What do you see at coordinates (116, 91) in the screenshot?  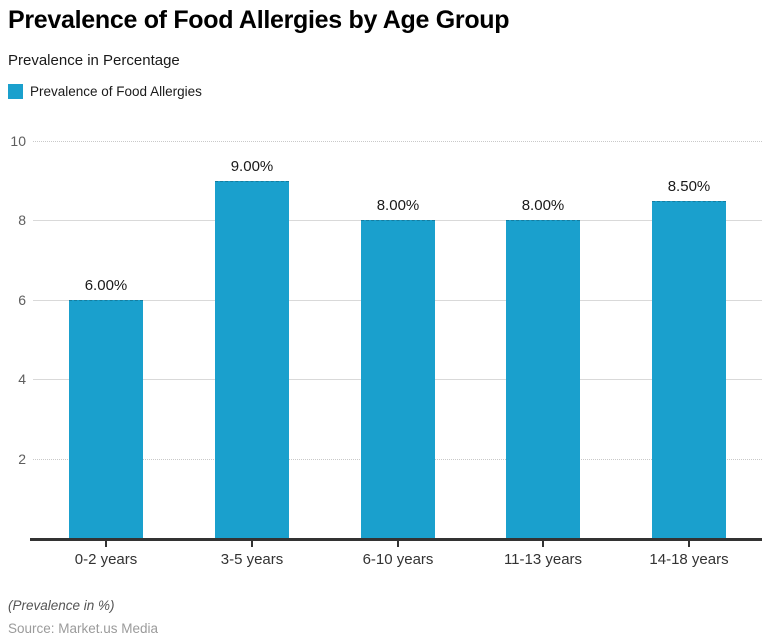 I see `legend-label: Prevalence of Food Allergies` at bounding box center [116, 91].